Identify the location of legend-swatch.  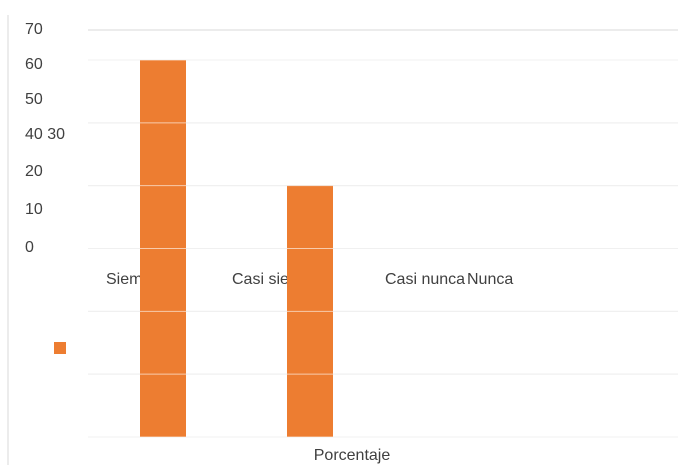
(60, 348).